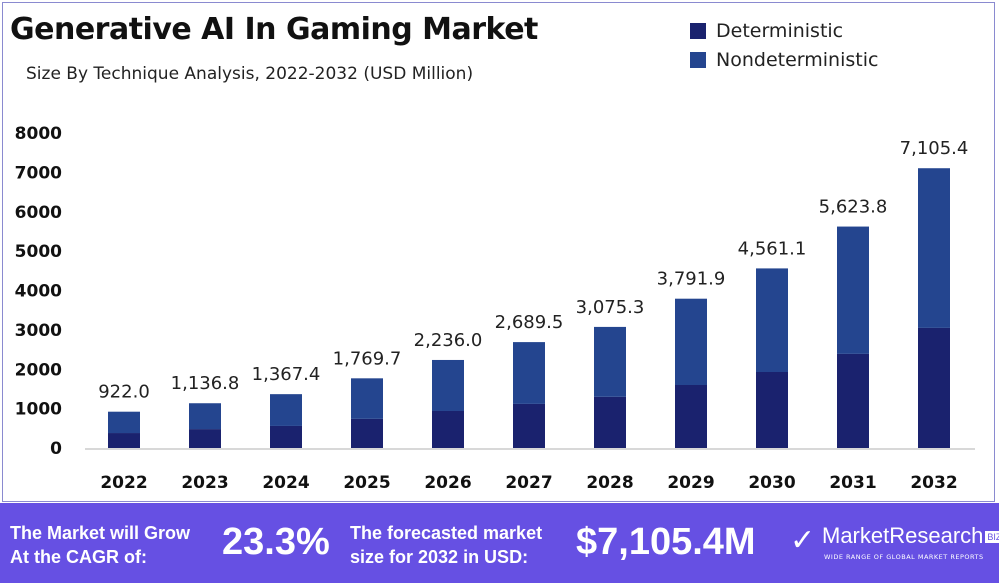 This screenshot has height=583, width=999. I want to click on bar-deterministic-2028, so click(610, 422).